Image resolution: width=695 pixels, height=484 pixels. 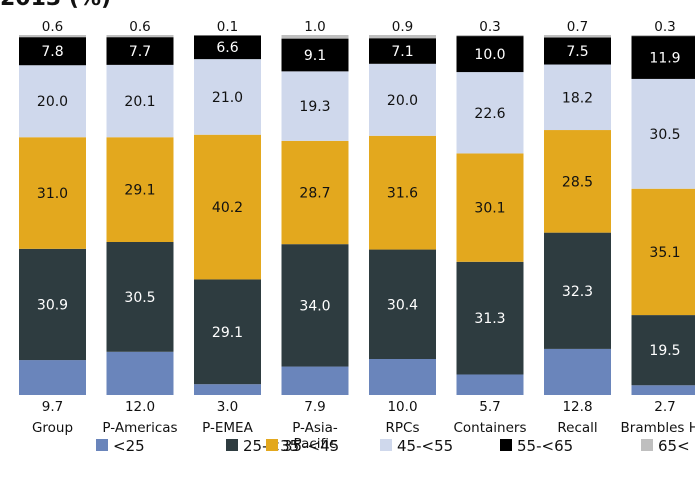 I want to click on data-label-recall-45-lt-55: 18.2, so click(x=577, y=98).